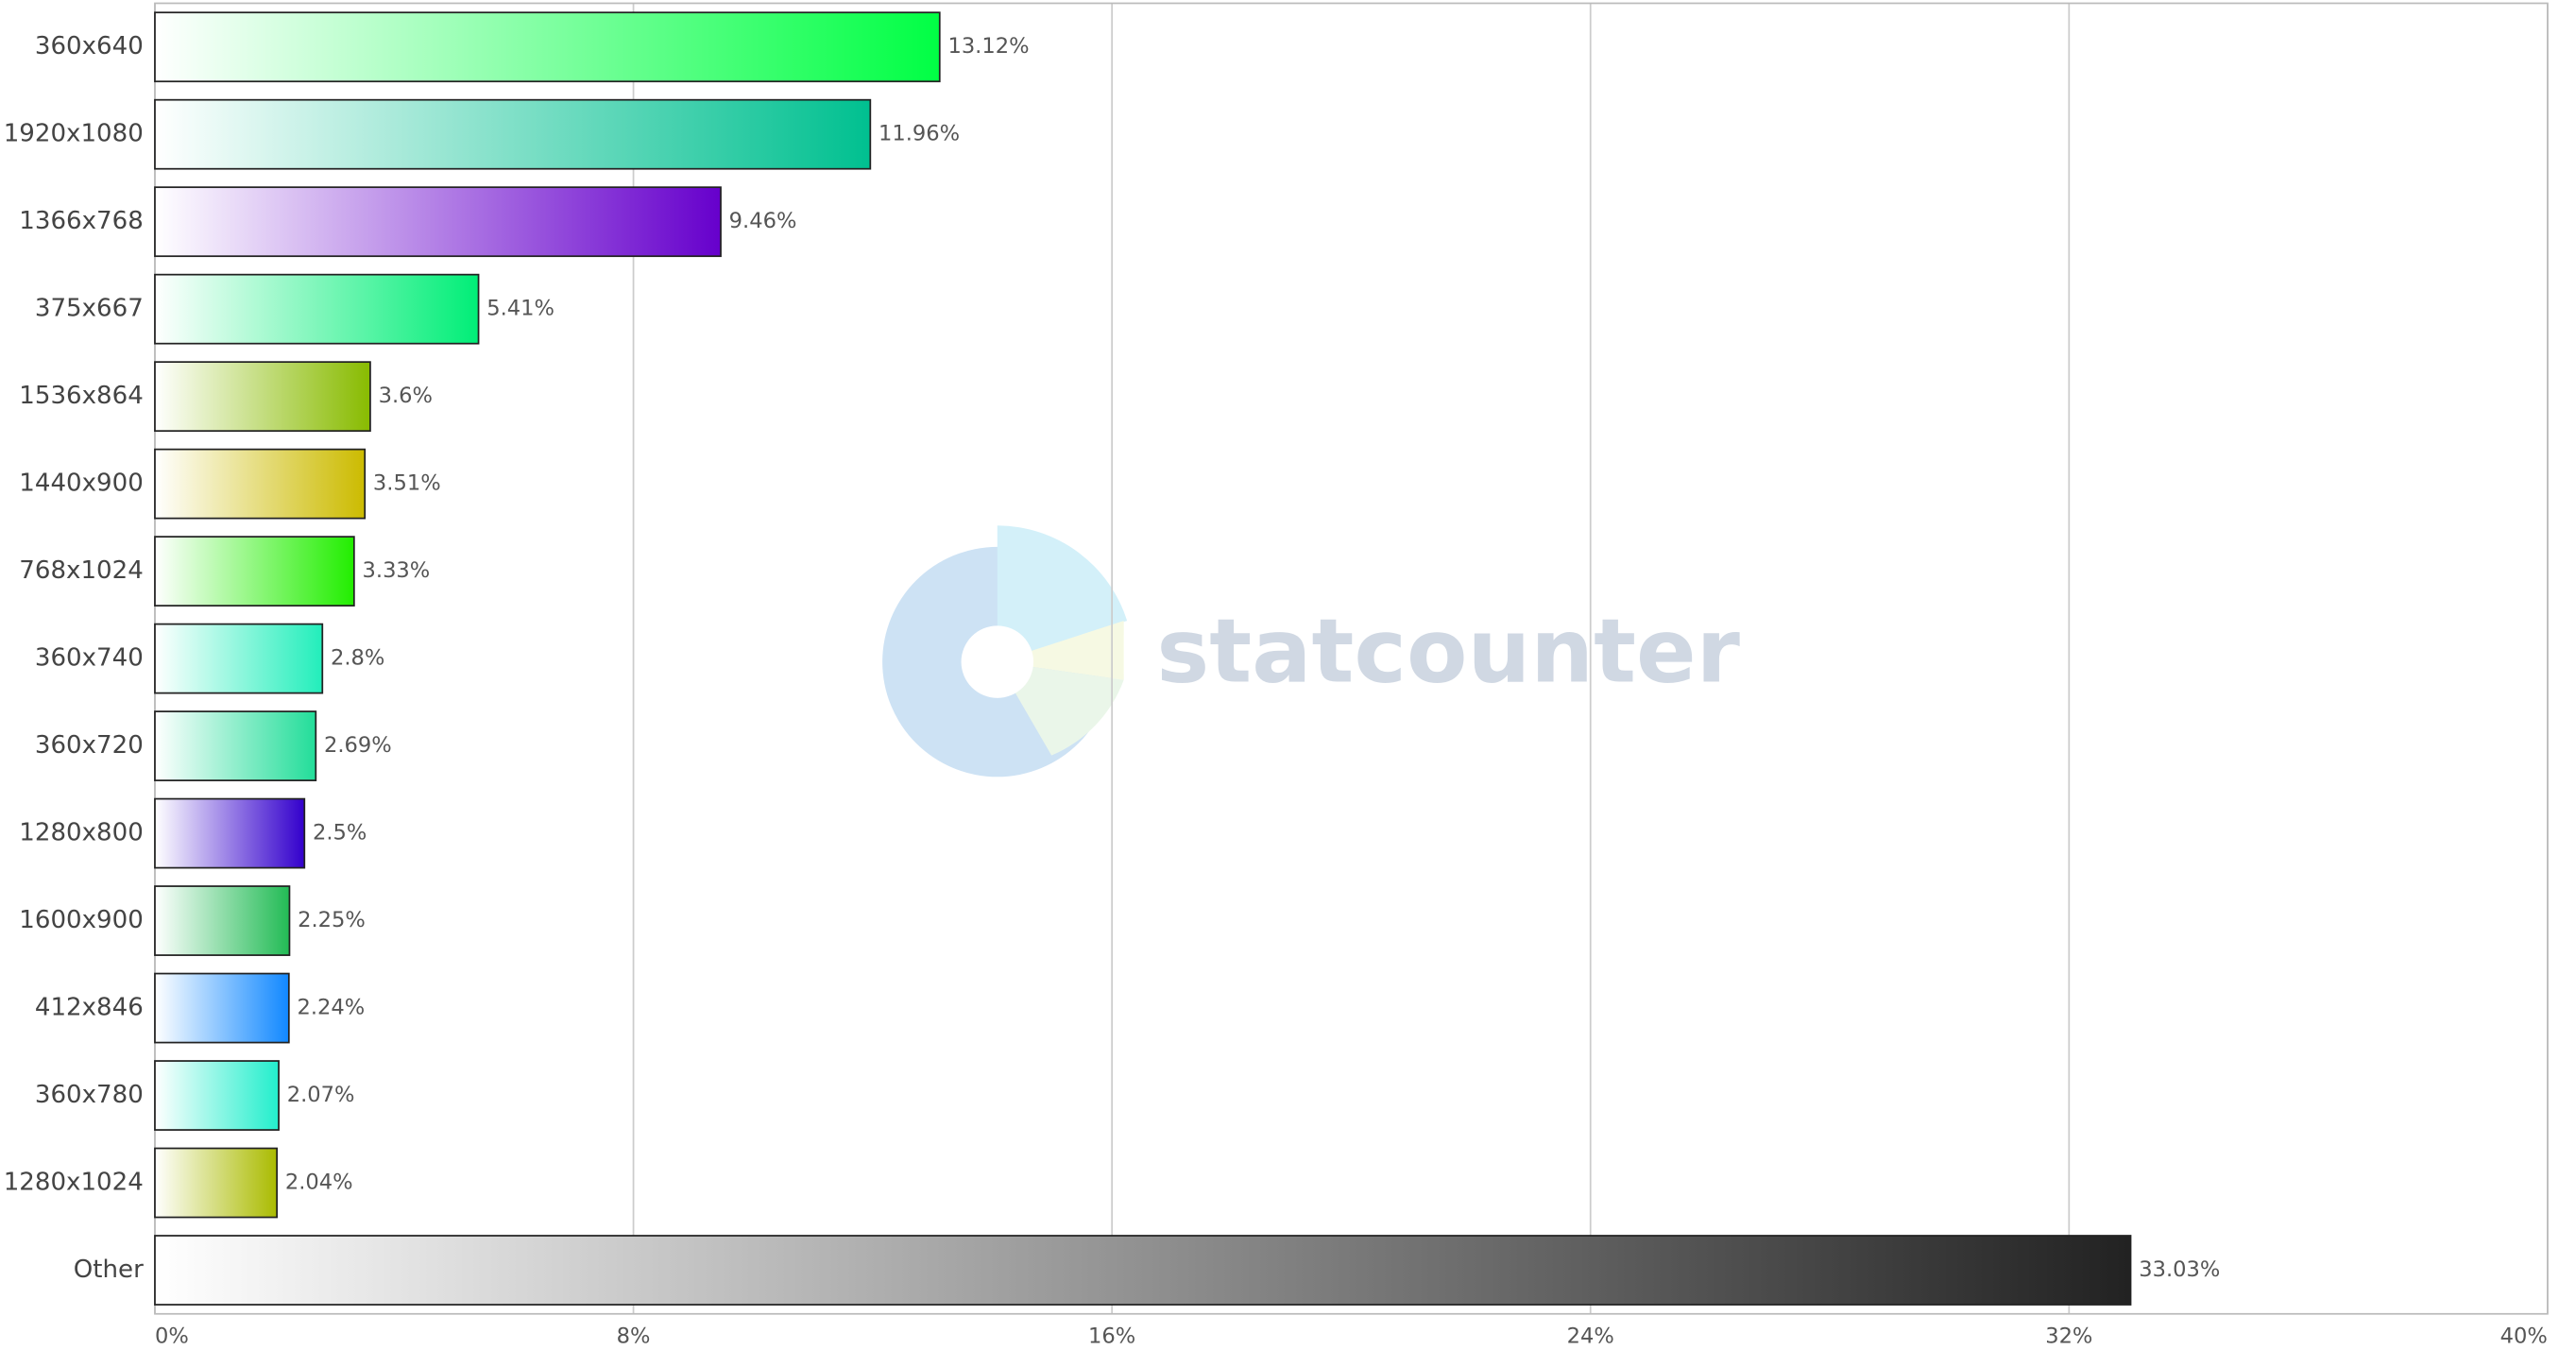  Describe the element at coordinates (109, 1270) in the screenshot. I see `y-tick-label: Other` at that location.